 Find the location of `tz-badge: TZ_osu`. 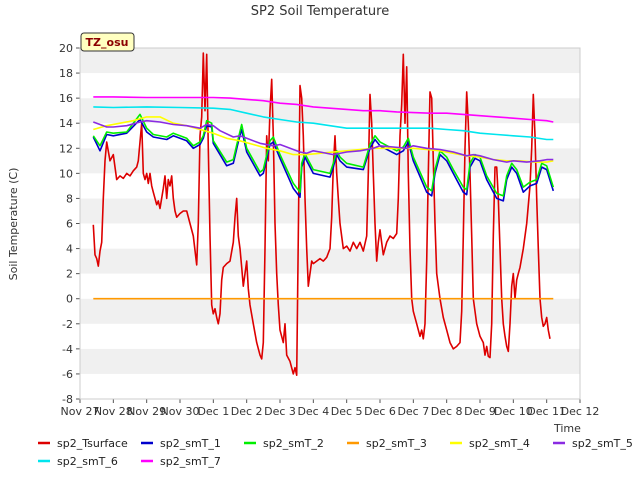

tz-badge: TZ_osu is located at coordinates (107, 42).